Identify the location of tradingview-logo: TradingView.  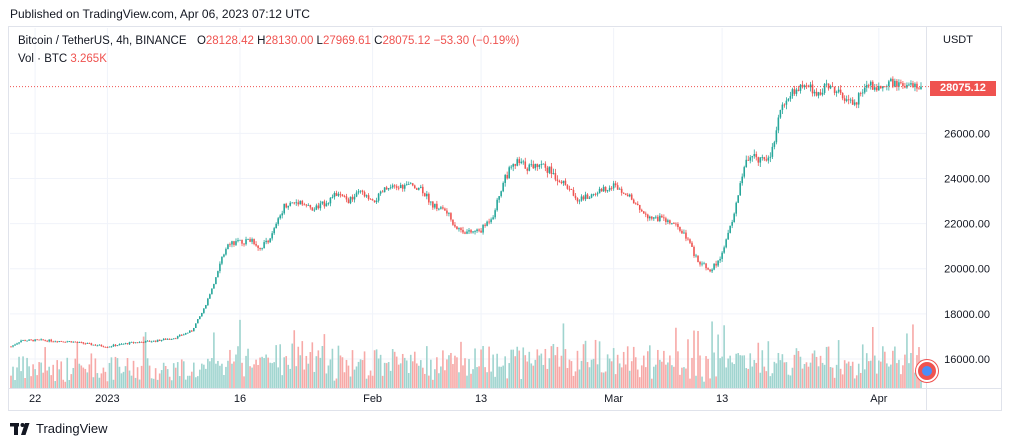
(59, 428).